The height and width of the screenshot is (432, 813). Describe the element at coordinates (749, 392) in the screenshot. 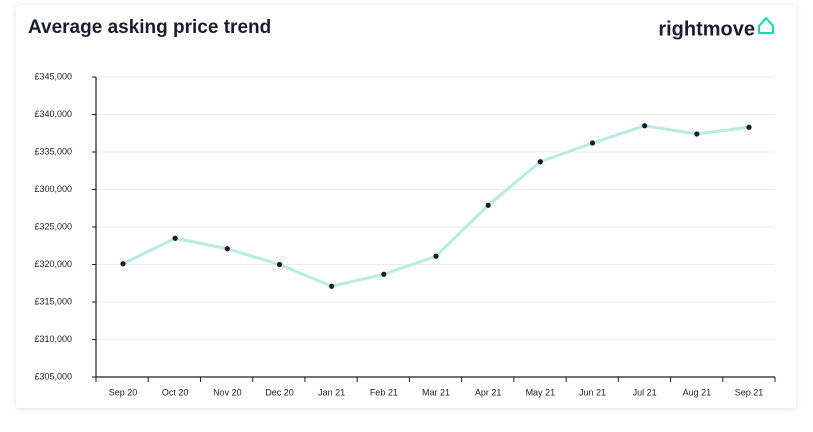

I see `x-tick-label: Sep 21` at that location.